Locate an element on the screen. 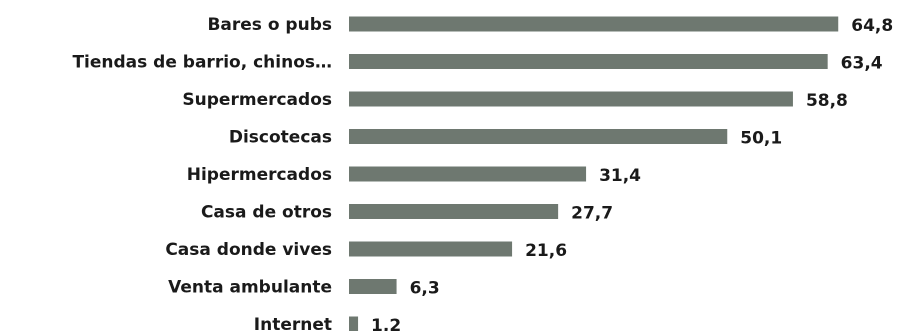 Image resolution: width=902 pixels, height=331 pixels. category-label: Casa donde vives is located at coordinates (248, 250).